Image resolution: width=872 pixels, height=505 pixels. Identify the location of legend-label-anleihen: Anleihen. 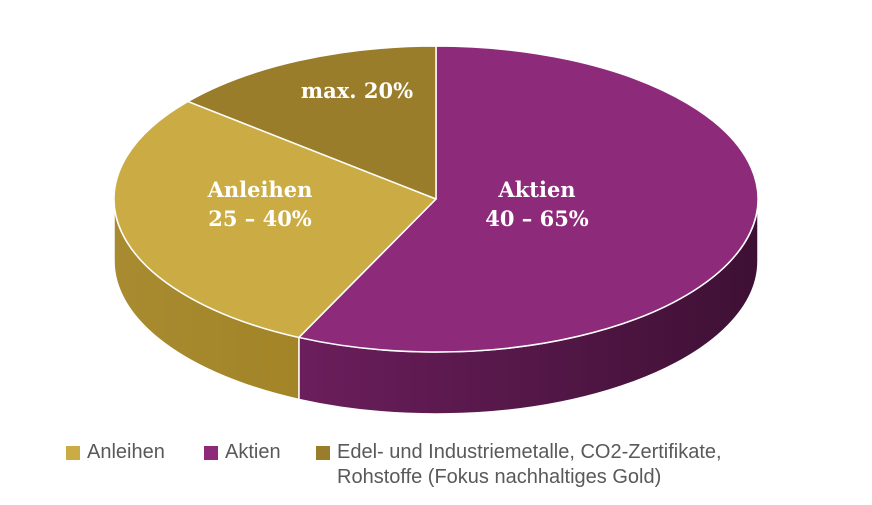
(126, 452).